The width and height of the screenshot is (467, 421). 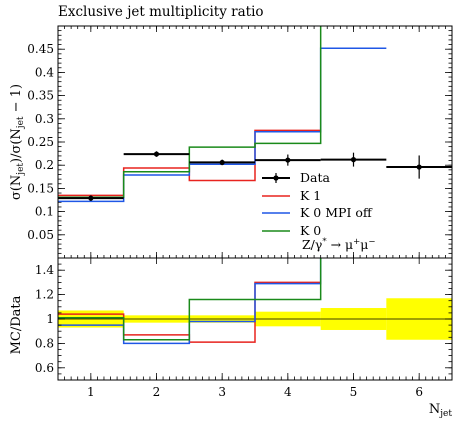 What do you see at coordinates (315, 177) in the screenshot?
I see `legend-entry-label: Data` at bounding box center [315, 177].